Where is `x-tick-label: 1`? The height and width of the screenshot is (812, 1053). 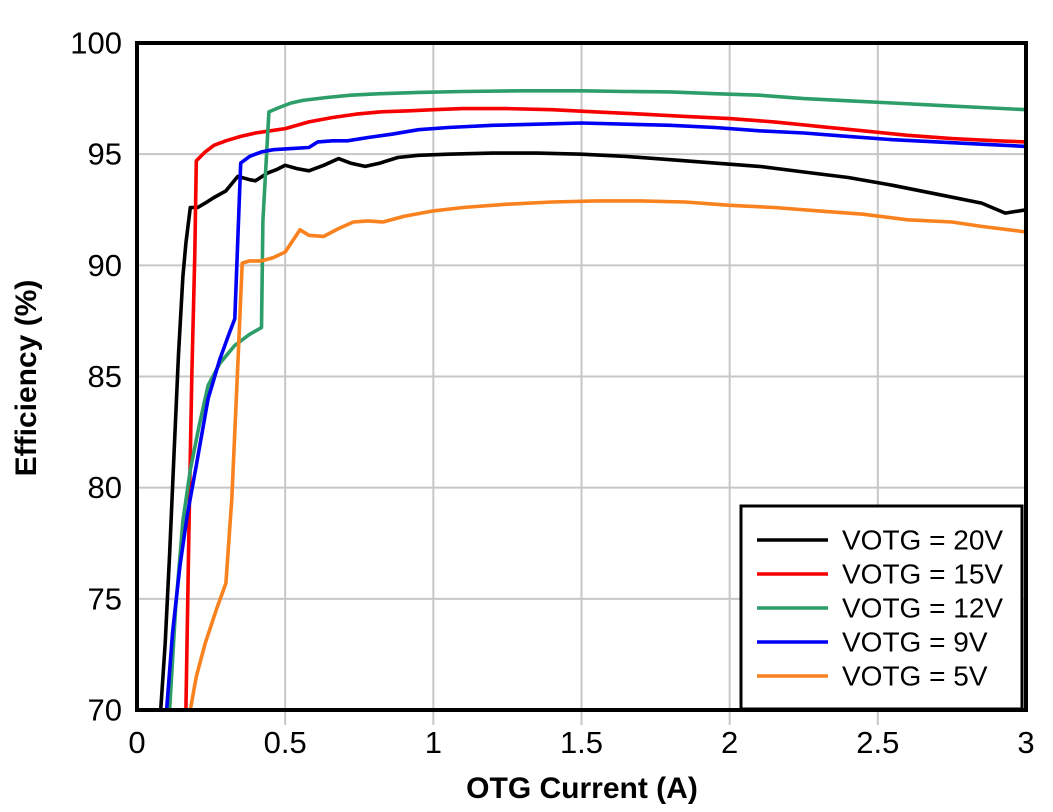
x-tick-label: 1 is located at coordinates (433, 742).